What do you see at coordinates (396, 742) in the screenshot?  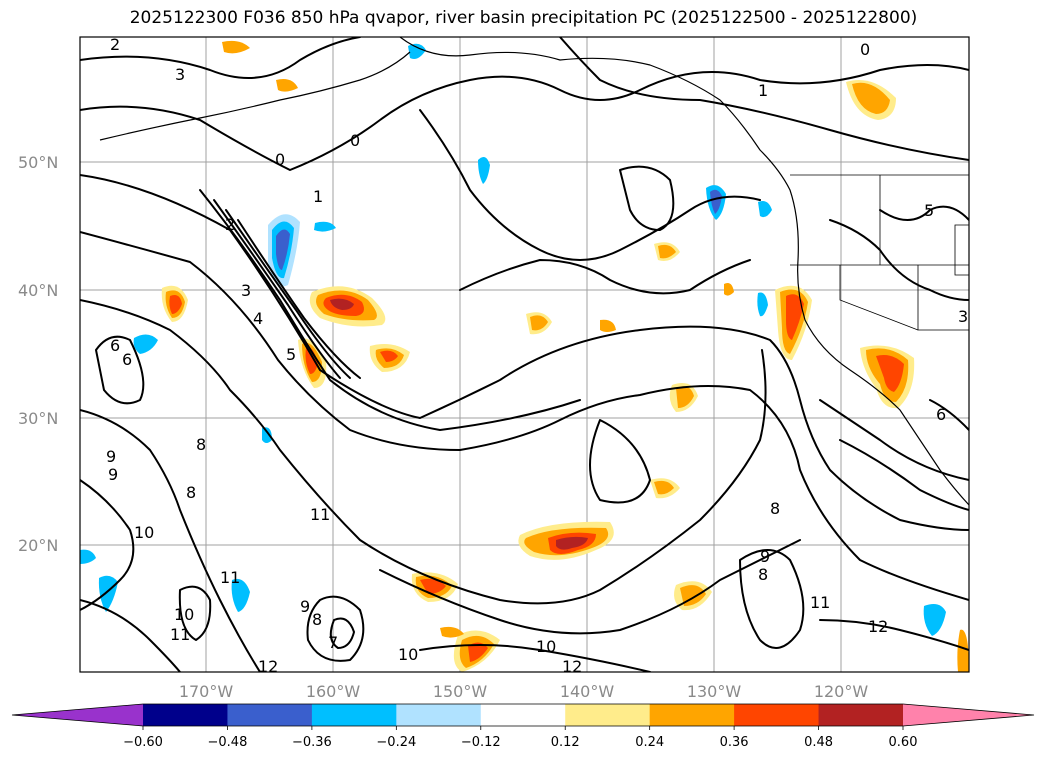 I see `colorbar-tick-label: −0.24` at bounding box center [396, 742].